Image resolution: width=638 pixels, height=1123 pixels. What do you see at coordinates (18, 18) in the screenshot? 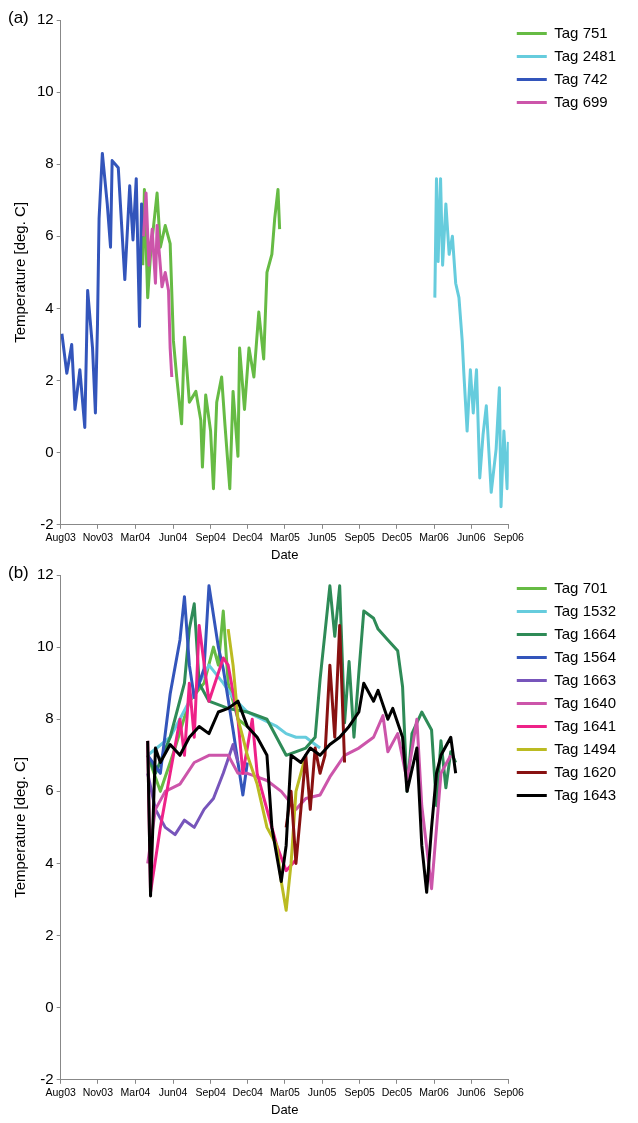
I see `chart-title: (a)` at bounding box center [18, 18].